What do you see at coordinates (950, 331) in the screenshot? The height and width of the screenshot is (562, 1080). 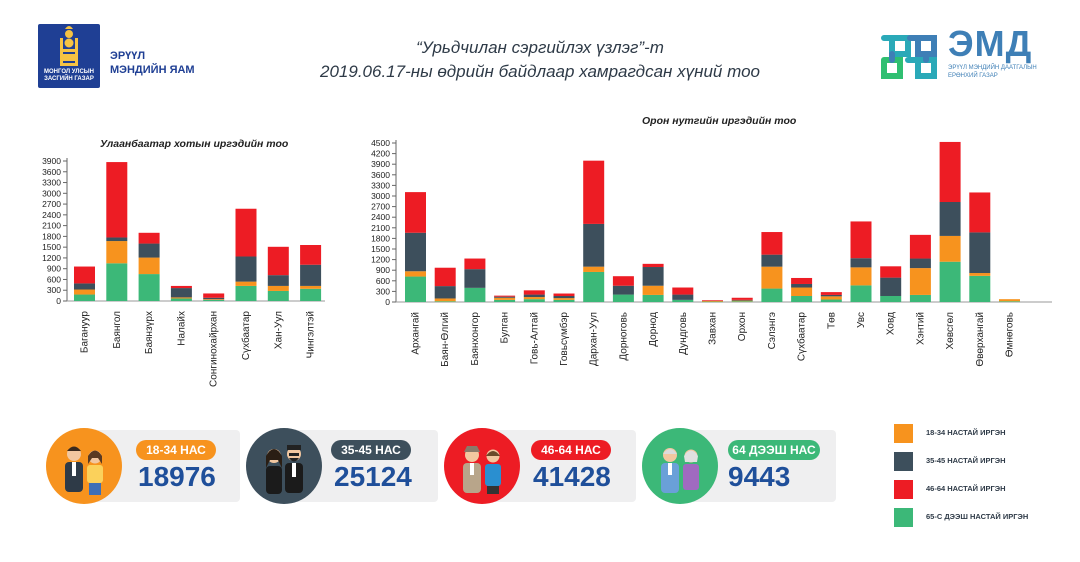 I see `rural-category-label: Хөвсгөл` at bounding box center [950, 331].